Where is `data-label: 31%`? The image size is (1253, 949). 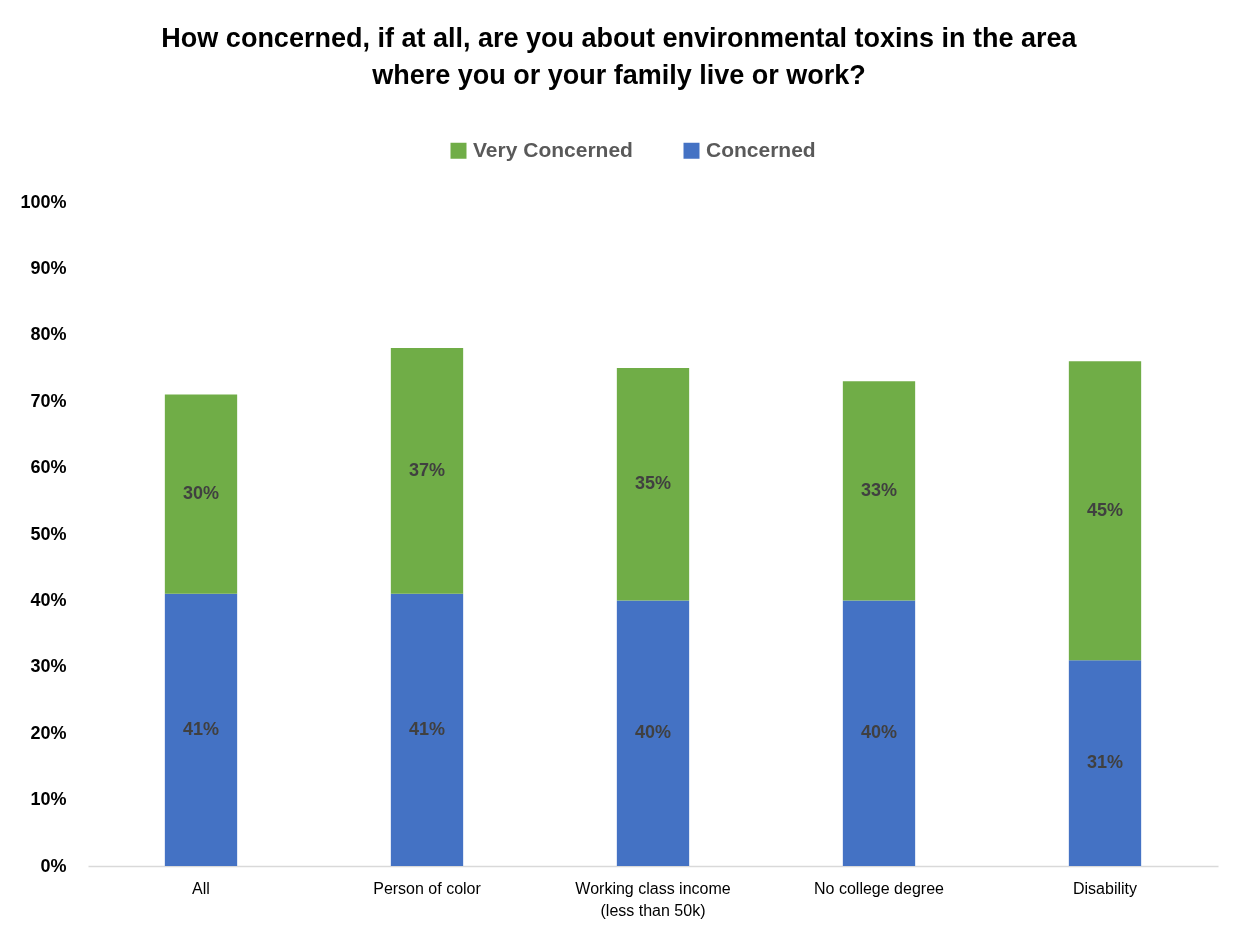
data-label: 31% is located at coordinates (1105, 762).